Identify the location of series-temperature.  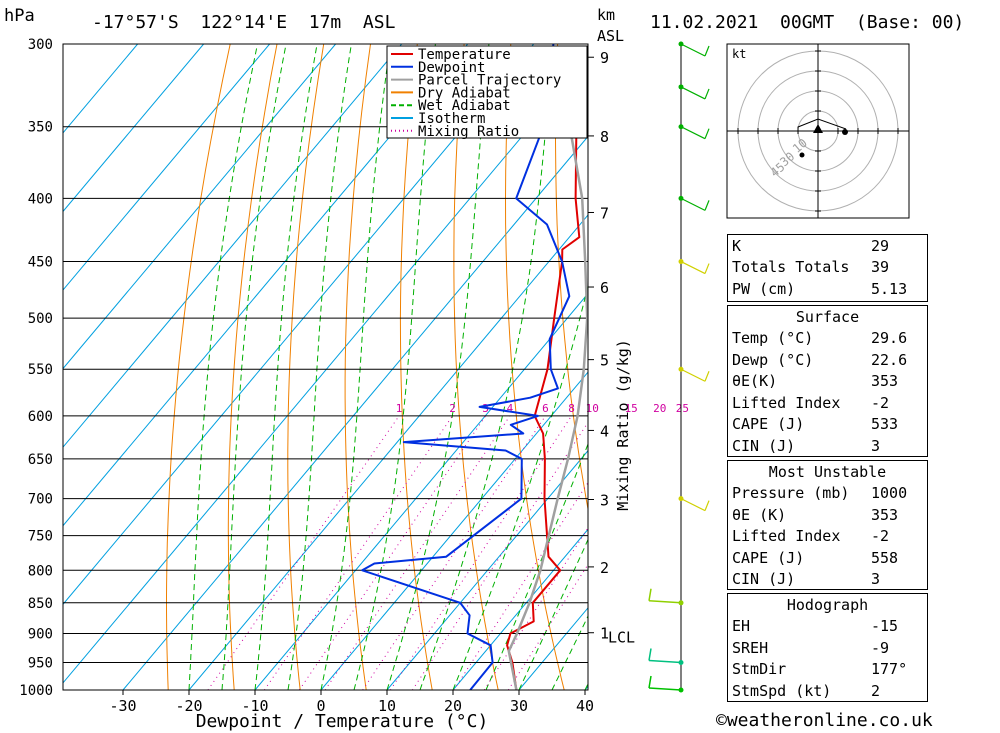
(543, 408).